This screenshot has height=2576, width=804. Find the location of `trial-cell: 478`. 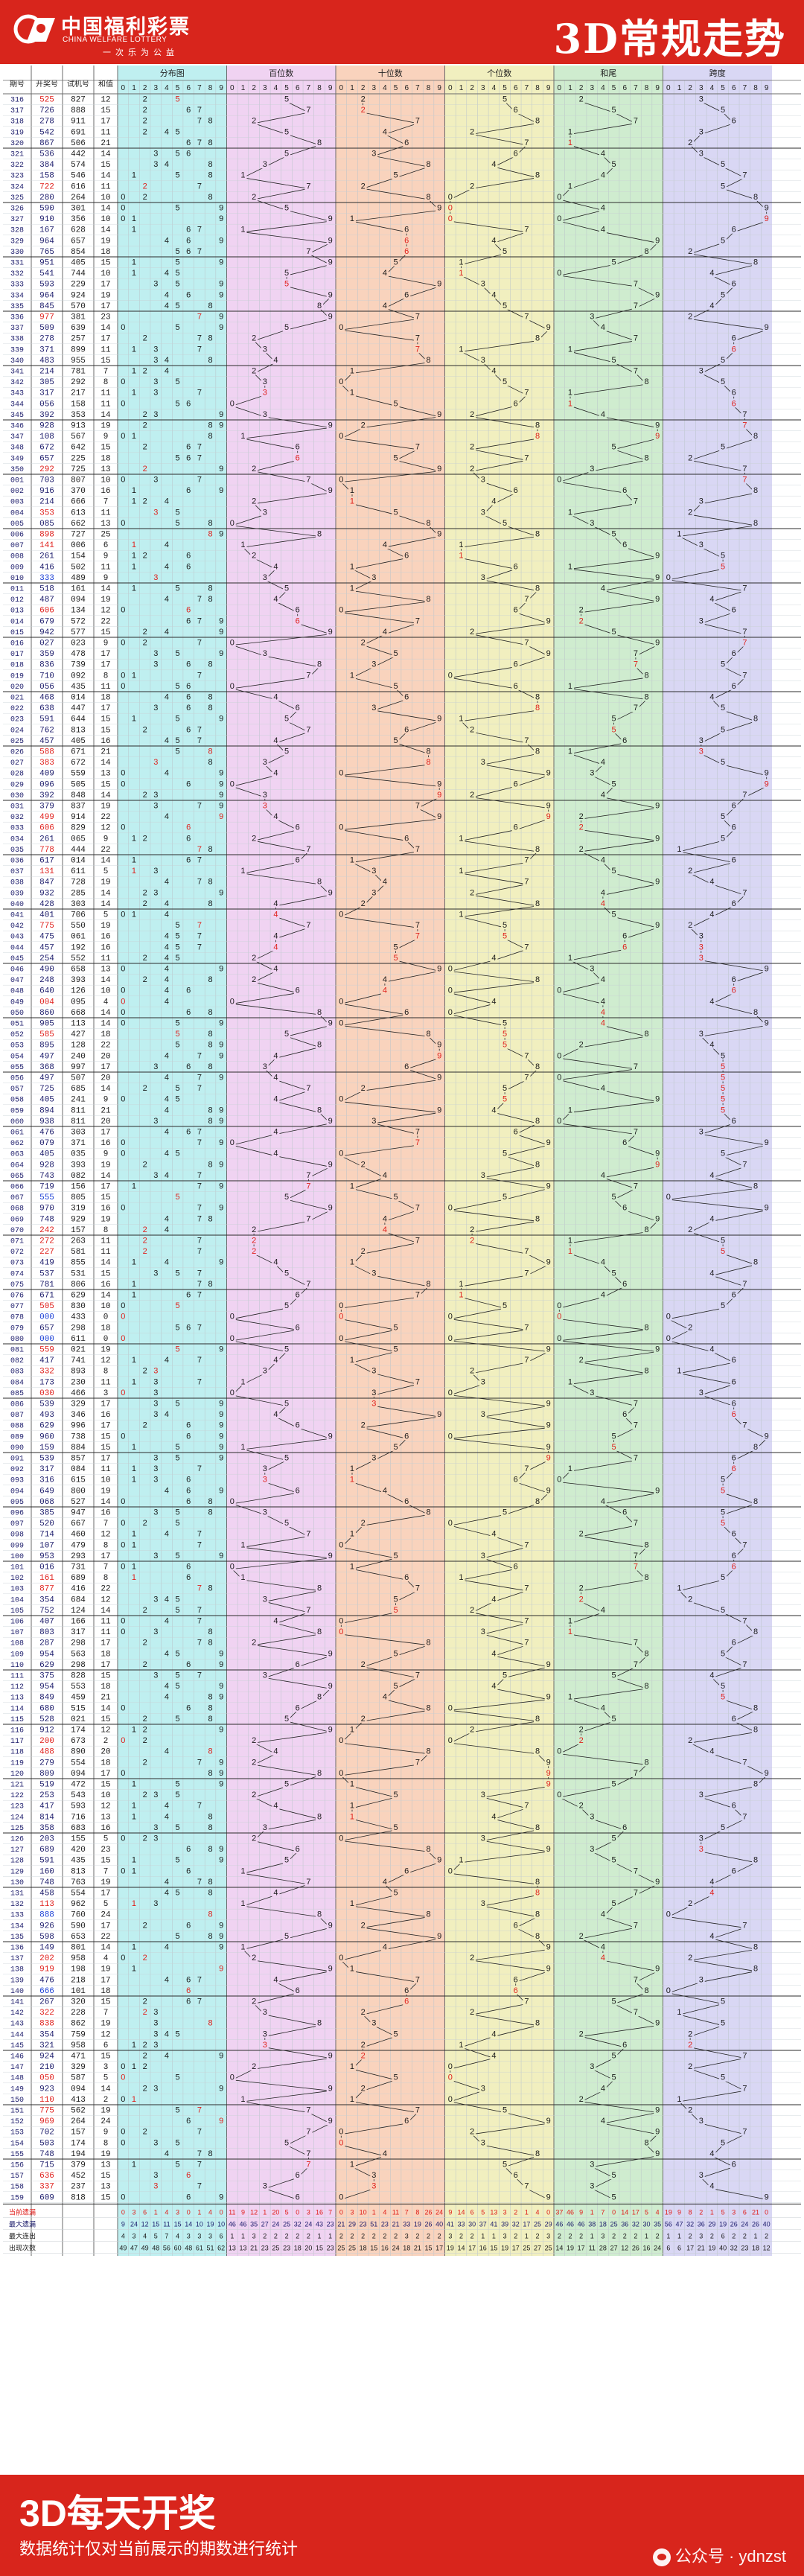

trial-cell: 478 is located at coordinates (79, 654).